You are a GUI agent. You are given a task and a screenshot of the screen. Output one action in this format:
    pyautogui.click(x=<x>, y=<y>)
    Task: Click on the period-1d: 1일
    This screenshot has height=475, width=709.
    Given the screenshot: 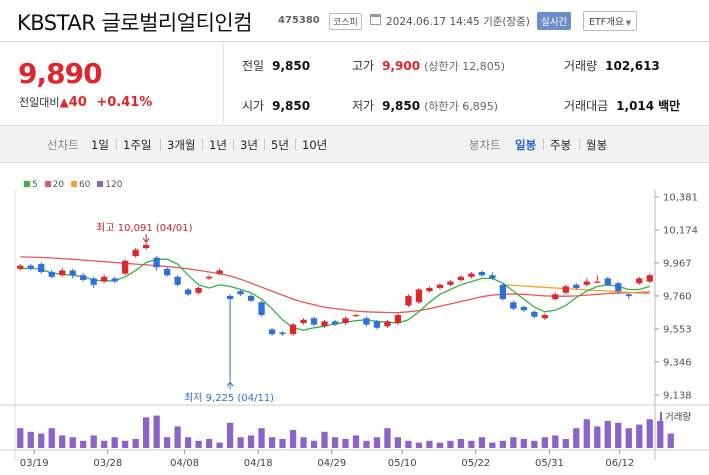 What is the action you would take?
    pyautogui.click(x=100, y=145)
    